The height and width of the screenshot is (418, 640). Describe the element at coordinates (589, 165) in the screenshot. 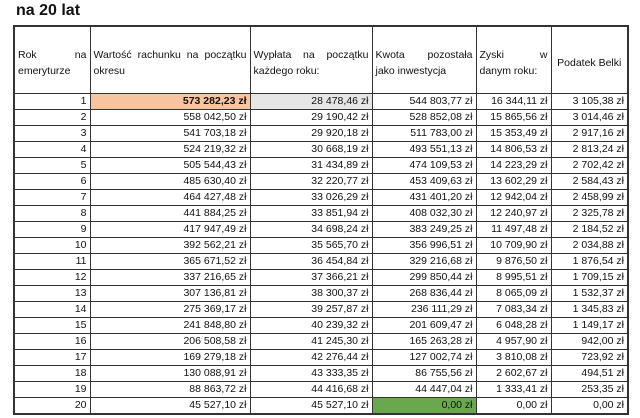

I see `cell-tax: 2 702,42 zł` at that location.